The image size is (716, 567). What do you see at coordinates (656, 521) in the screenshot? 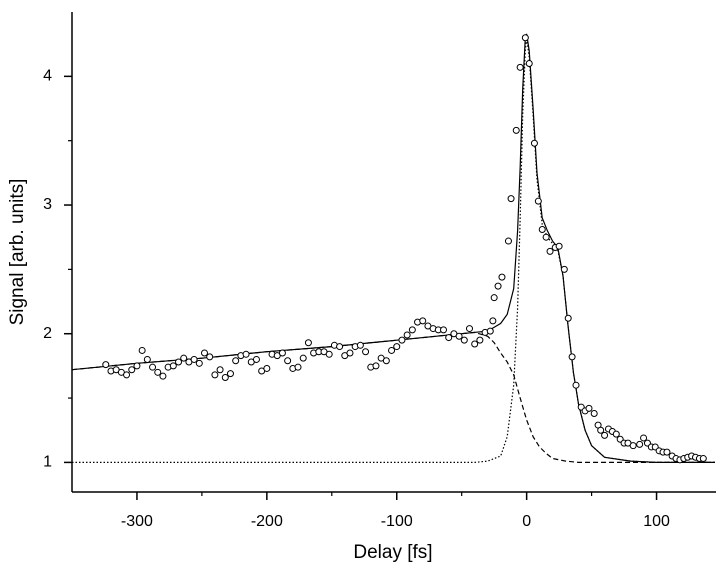
I see `x-tick-label: 100` at bounding box center [656, 521].